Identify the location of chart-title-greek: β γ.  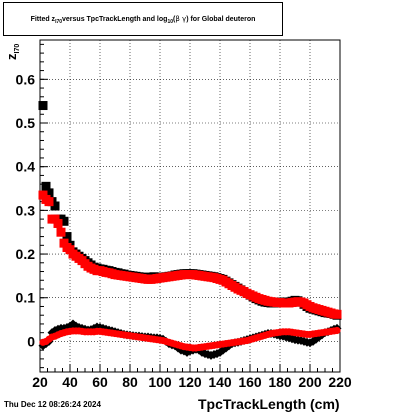
(181, 19).